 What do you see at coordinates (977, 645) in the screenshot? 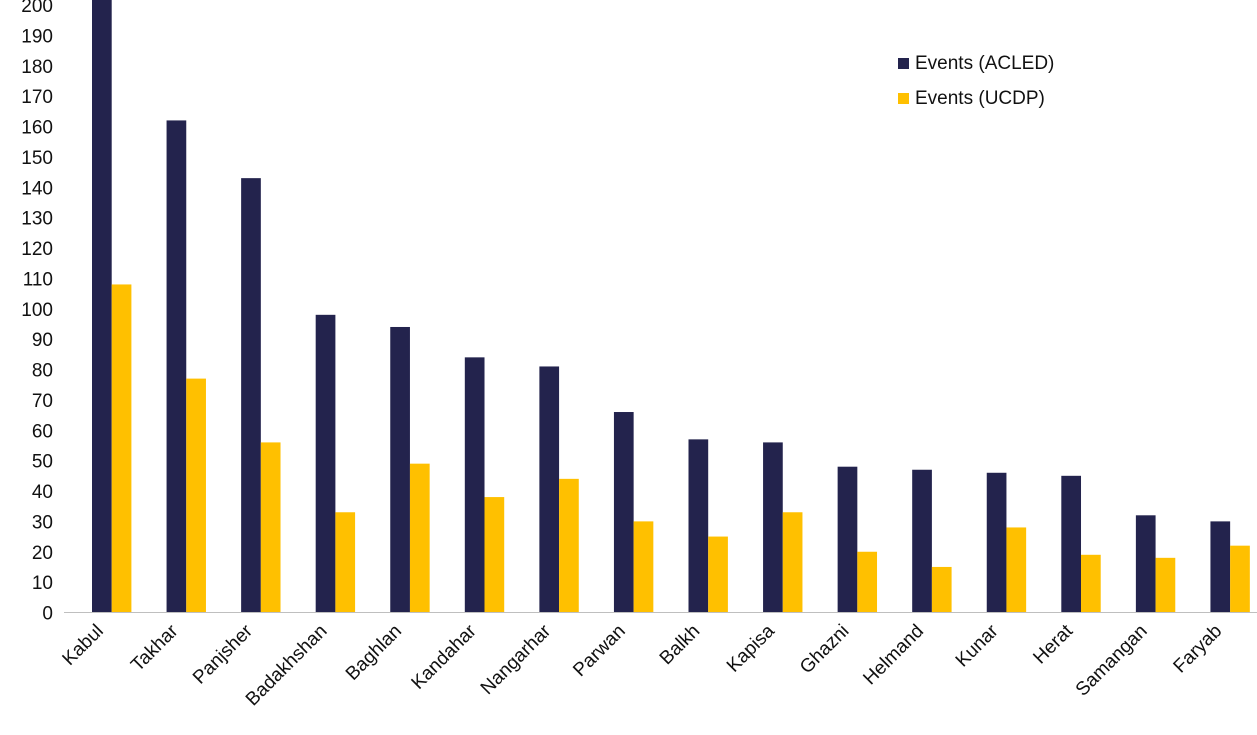
I see `x-tick-label-kunar: Kunar` at bounding box center [977, 645].